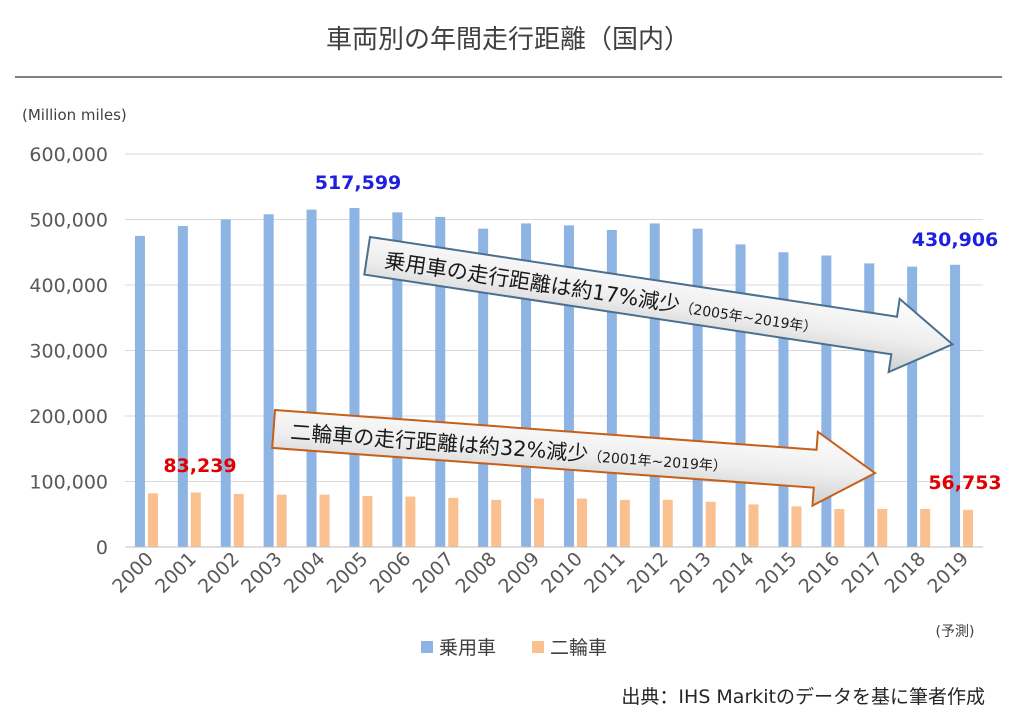  What do you see at coordinates (514, 648) in the screenshot?
I see `legend: 乗用車 二輪車` at bounding box center [514, 648].